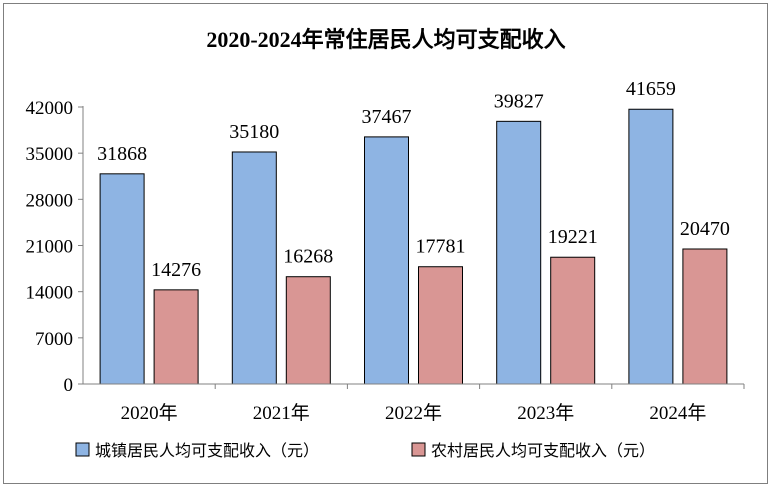  Describe the element at coordinates (519, 101) in the screenshot. I see `data-label: 39827` at that location.